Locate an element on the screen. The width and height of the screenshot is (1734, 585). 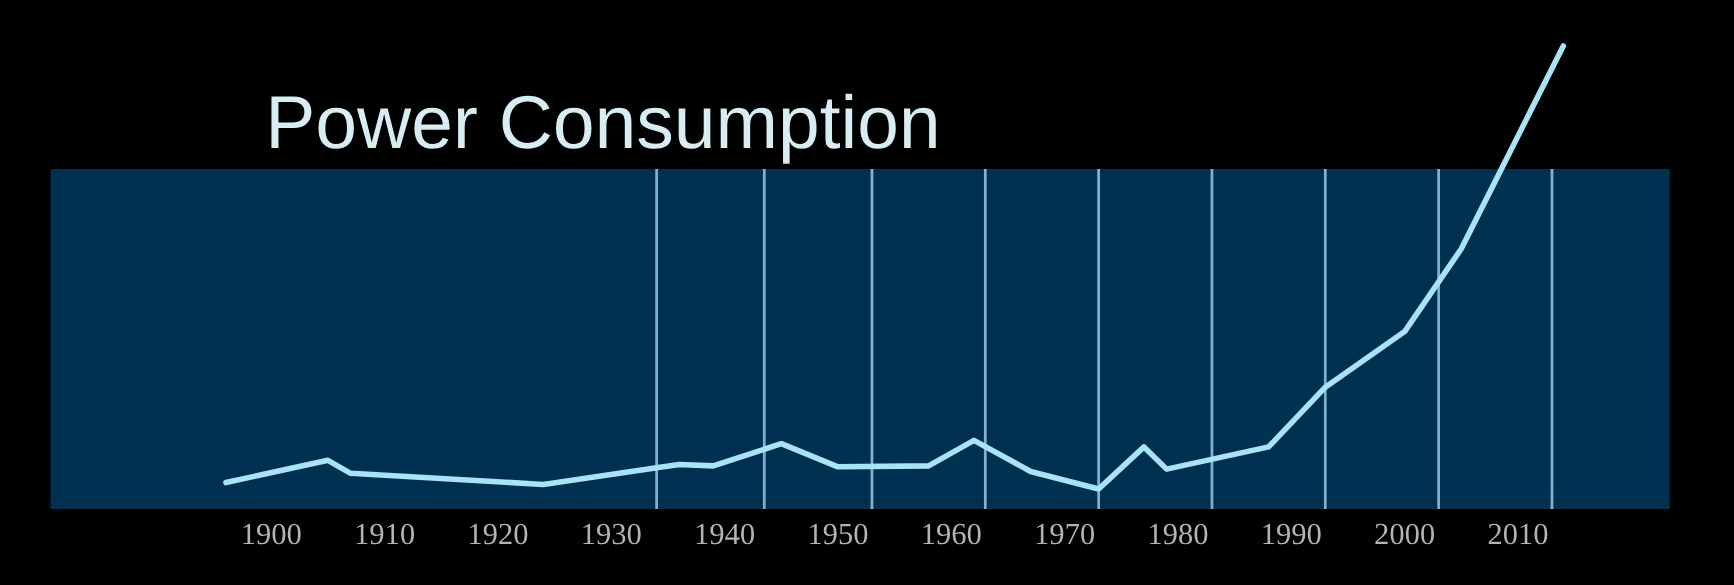
text: Power Consumption is located at coordinates (603, 128).